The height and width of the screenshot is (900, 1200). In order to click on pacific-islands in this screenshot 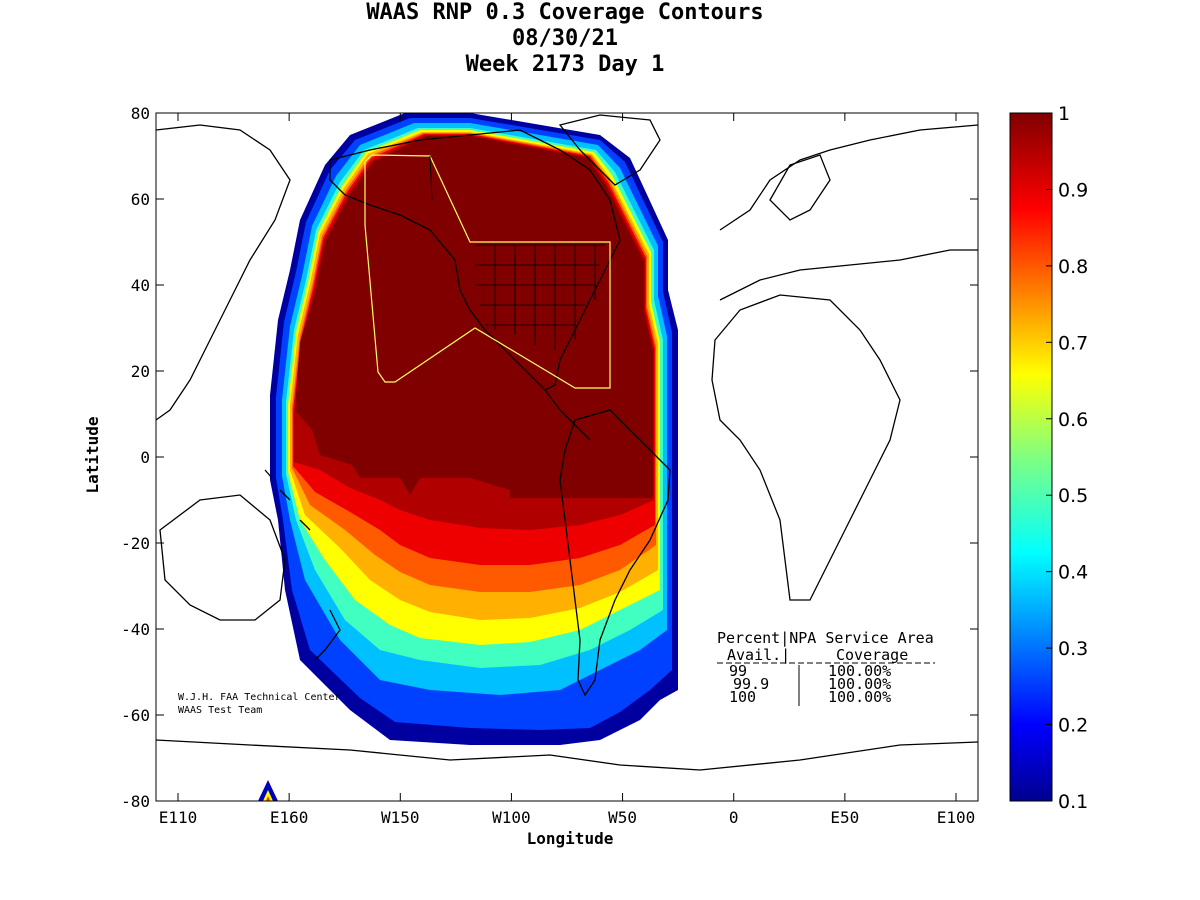, I will do `click(287, 500)`.